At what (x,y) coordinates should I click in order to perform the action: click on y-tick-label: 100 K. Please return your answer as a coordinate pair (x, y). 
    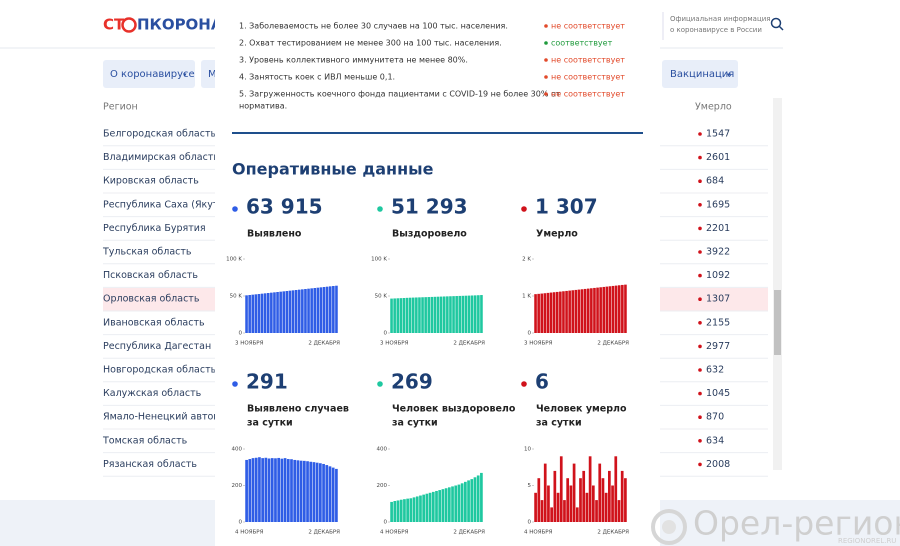
    Looking at the image, I should click on (379, 260).